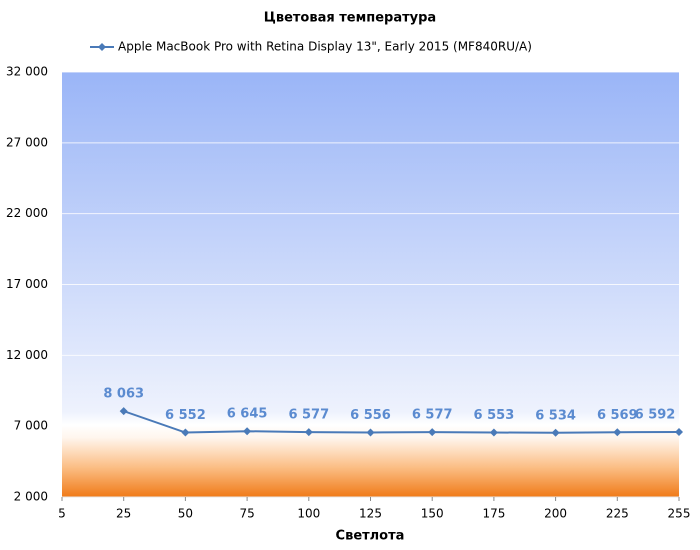  What do you see at coordinates (27, 213) in the screenshot?
I see `y-tick-label: 22 000` at bounding box center [27, 213].